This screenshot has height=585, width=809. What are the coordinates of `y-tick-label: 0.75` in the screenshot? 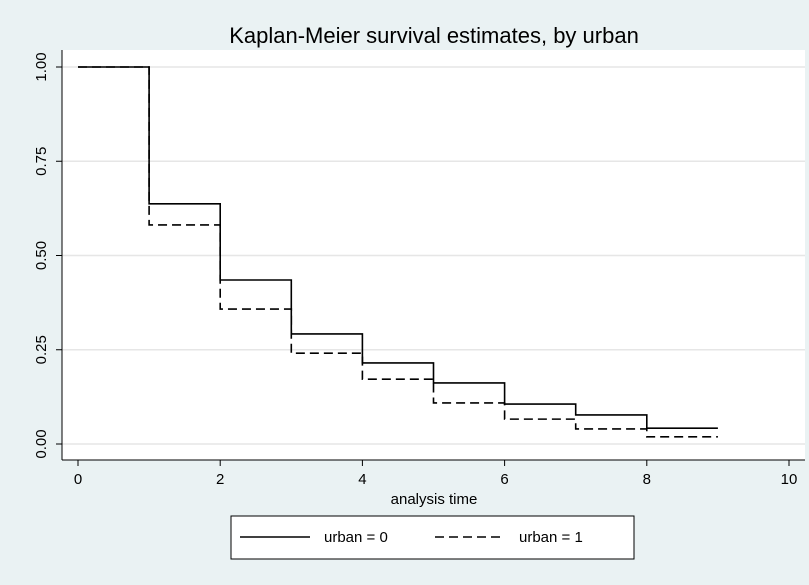 It's located at (41, 161).